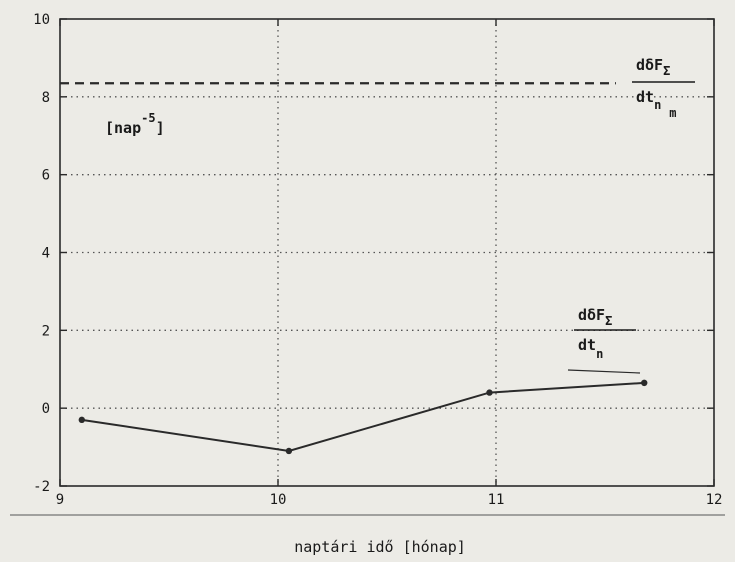 The image size is (735, 562). Describe the element at coordinates (645, 97) in the screenshot. I see `mean-label-denominator: dt` at that location.